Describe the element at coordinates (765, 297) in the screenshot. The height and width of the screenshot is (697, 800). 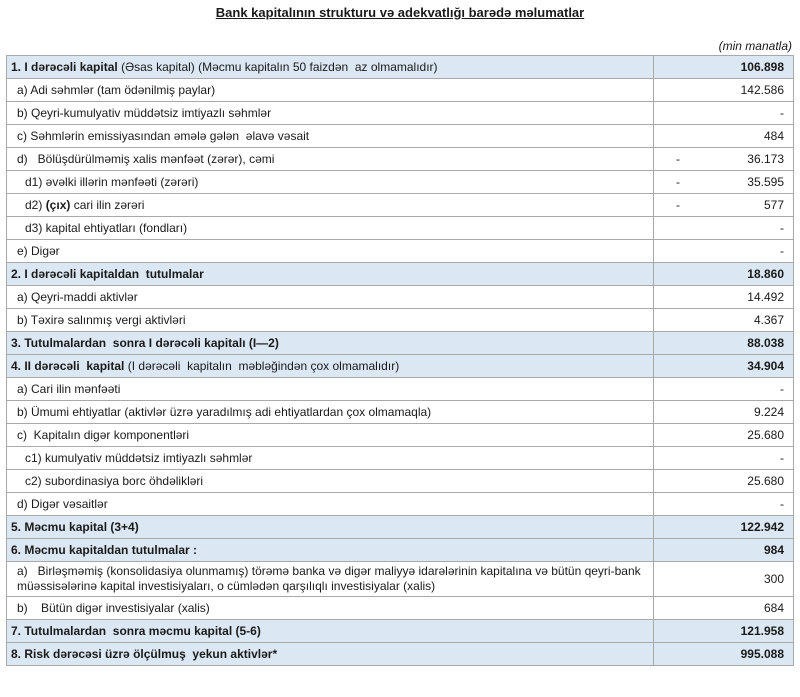
I see `value-number: 14.492` at that location.